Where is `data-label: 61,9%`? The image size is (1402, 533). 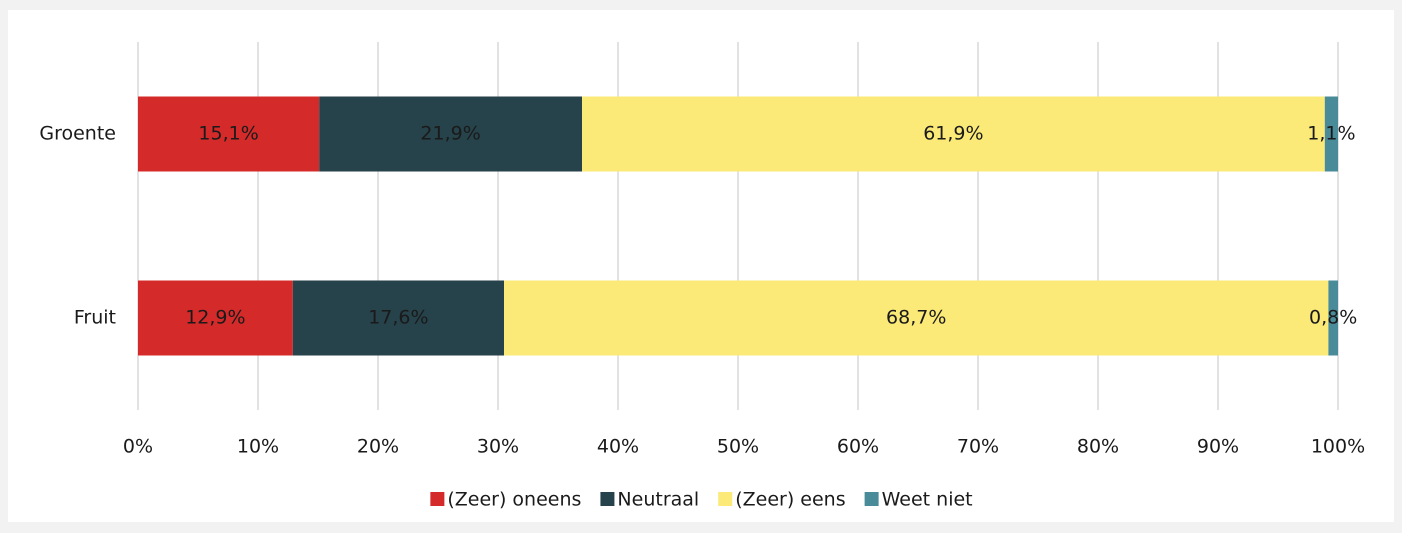 data-label: 61,9% is located at coordinates (953, 134).